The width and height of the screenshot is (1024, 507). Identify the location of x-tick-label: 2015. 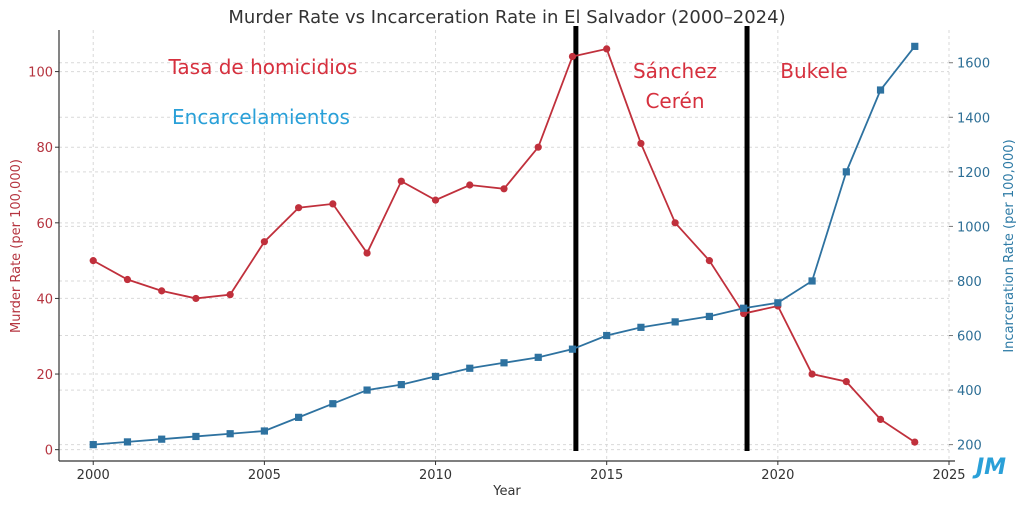
(606, 475).